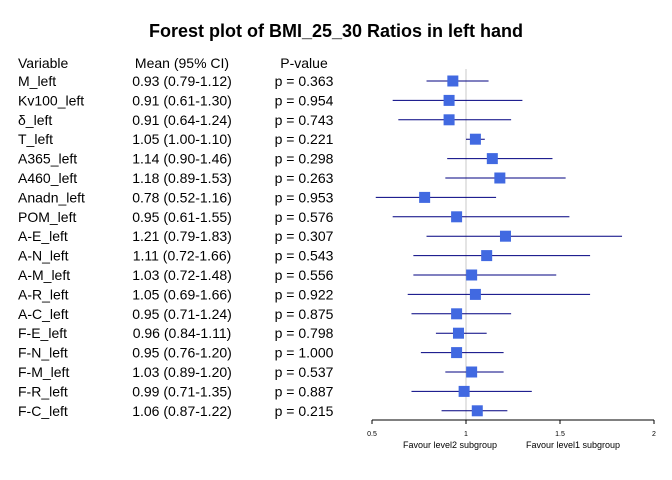 The image size is (672, 480). What do you see at coordinates (44, 275) in the screenshot?
I see `row-variable-label: A-M_left` at bounding box center [44, 275].